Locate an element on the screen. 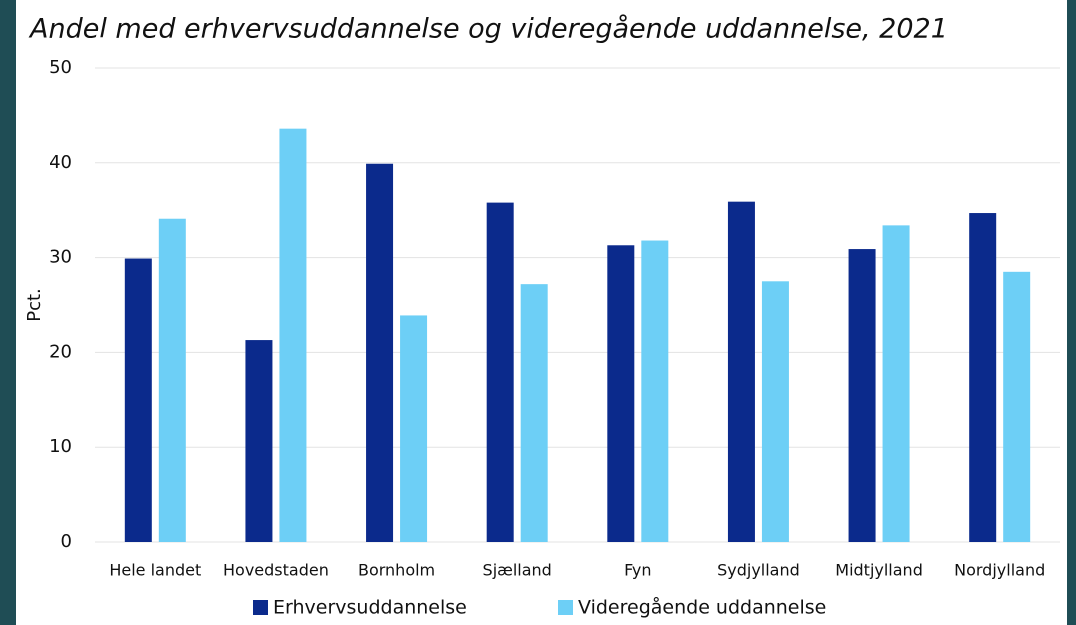 The image size is (1076, 625). x-tick-label: Nordjylland is located at coordinates (999, 570).